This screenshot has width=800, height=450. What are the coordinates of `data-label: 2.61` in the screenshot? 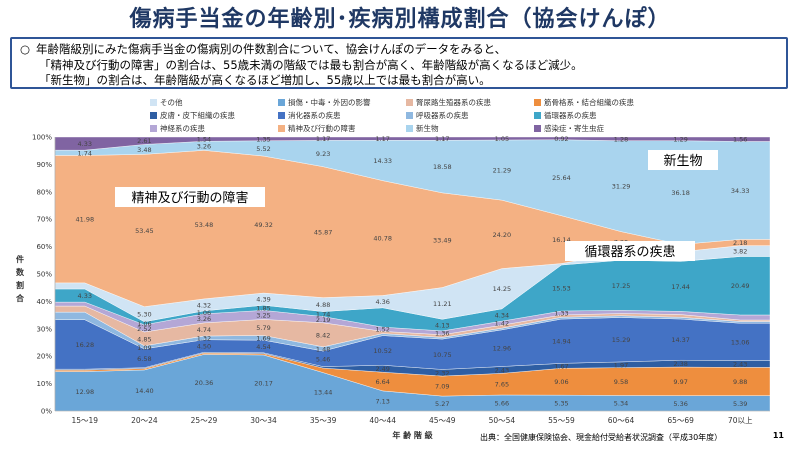 It's located at (144, 141).